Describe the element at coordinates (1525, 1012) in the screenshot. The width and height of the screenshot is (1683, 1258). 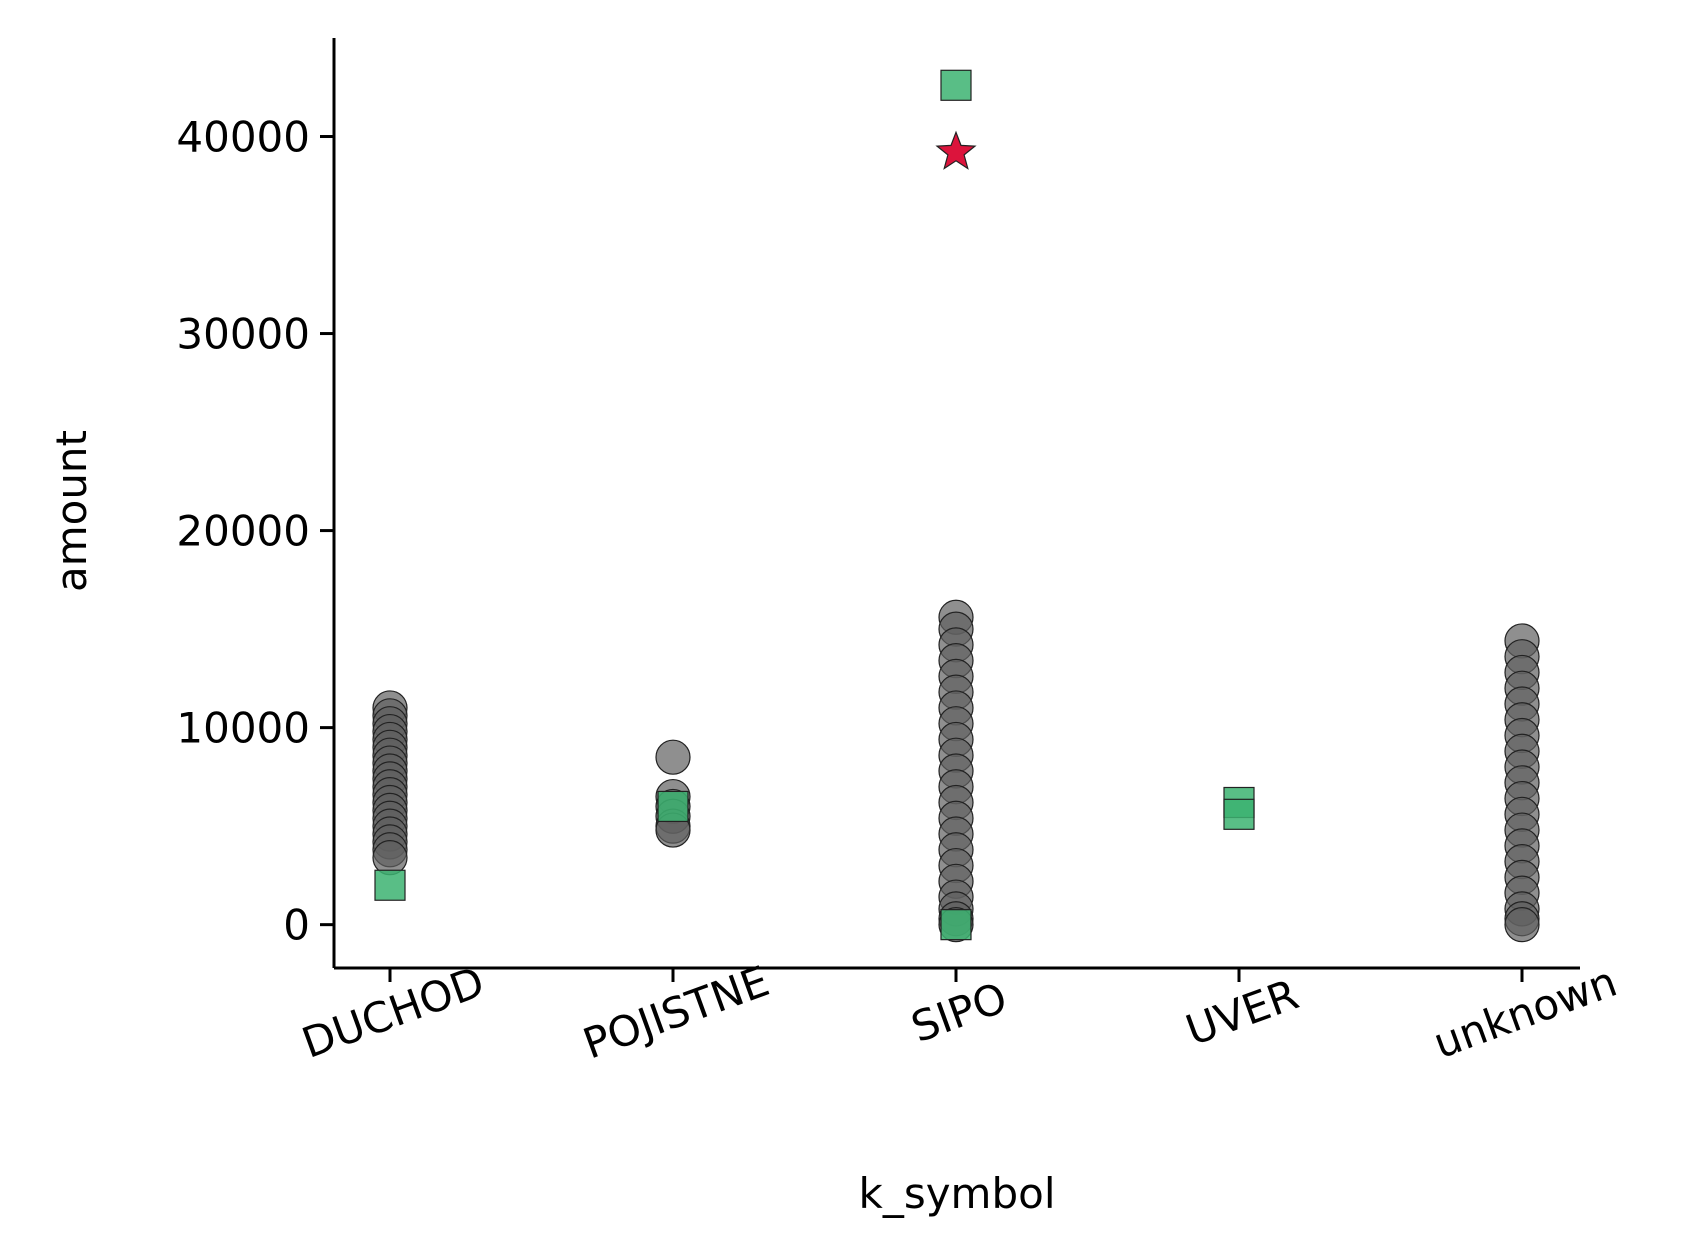
I see `x-tick-label: unknown` at that location.